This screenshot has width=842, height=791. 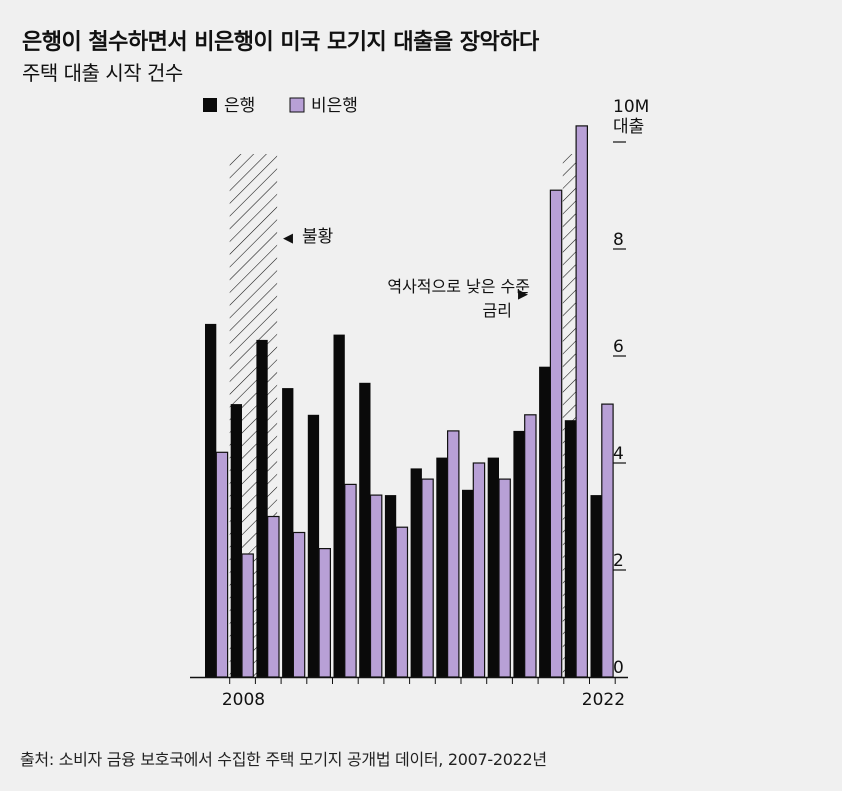 I want to click on bar-nonbank-2009, so click(x=273, y=596).